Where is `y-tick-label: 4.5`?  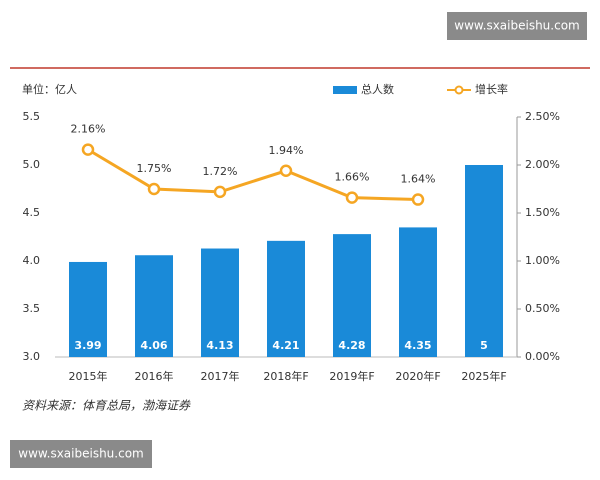
y-tick-label: 4.5 is located at coordinates (32, 212).